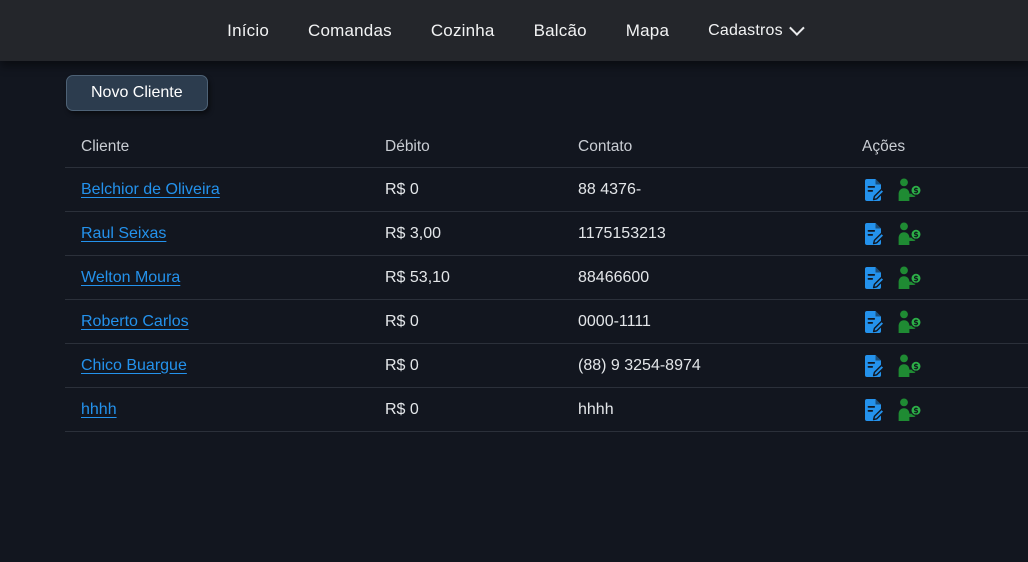  I want to click on table-row: Welton Moura R$ 53,10 88466600, so click(546, 277).